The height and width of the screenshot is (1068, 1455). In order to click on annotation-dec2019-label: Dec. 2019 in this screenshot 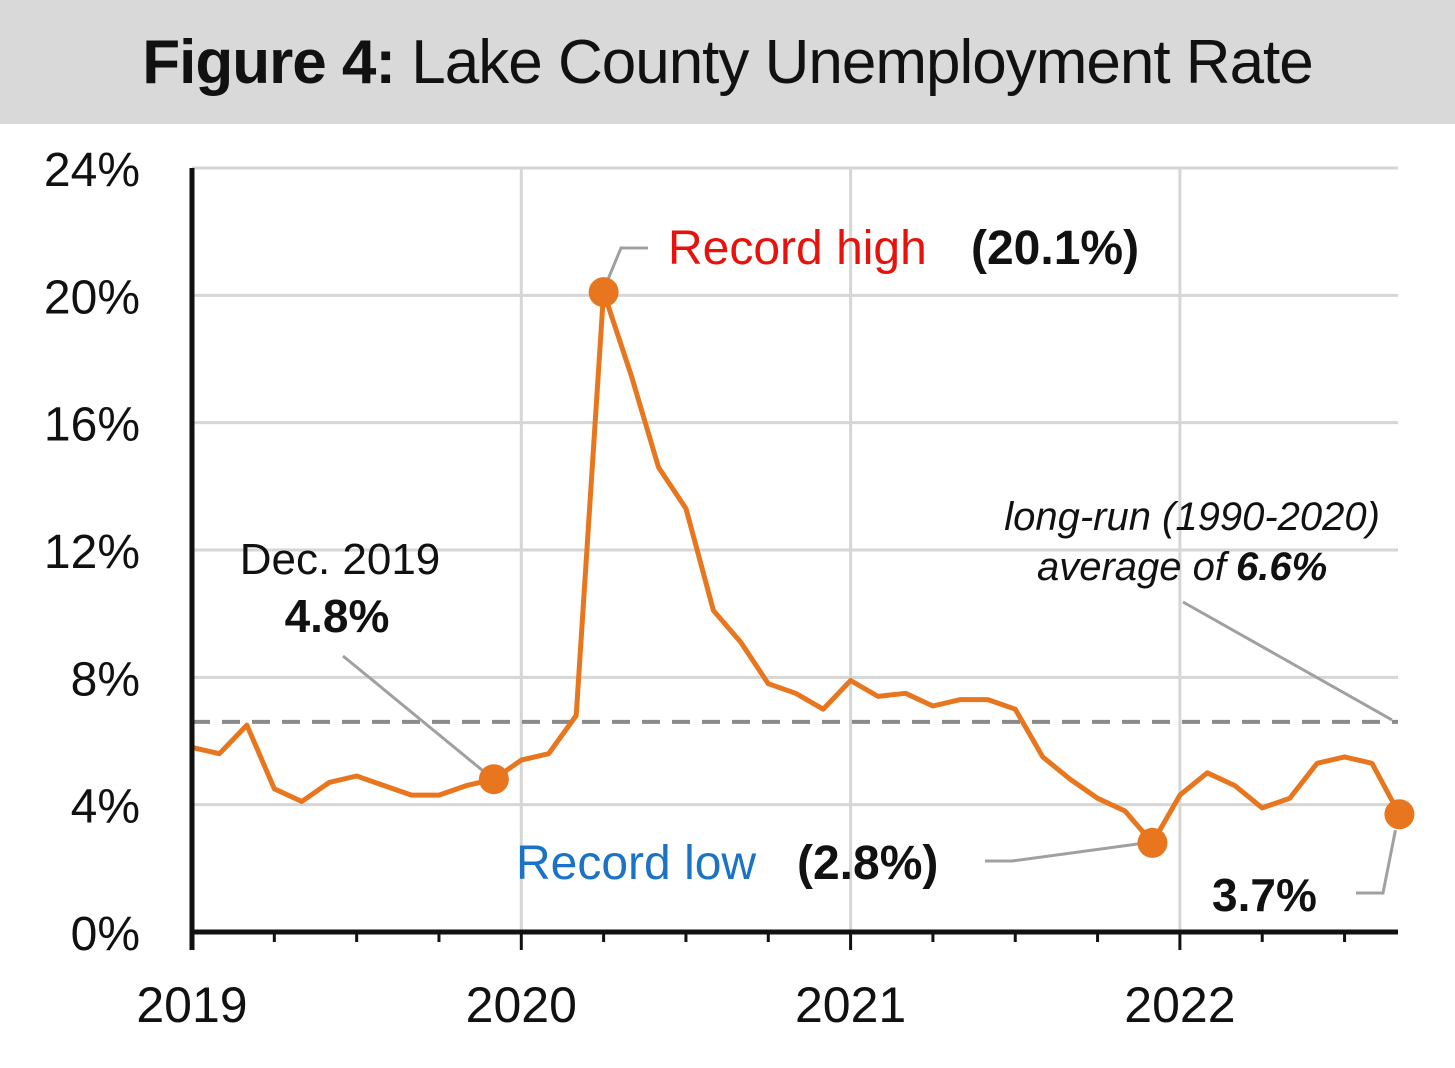, I will do `click(340, 559)`.